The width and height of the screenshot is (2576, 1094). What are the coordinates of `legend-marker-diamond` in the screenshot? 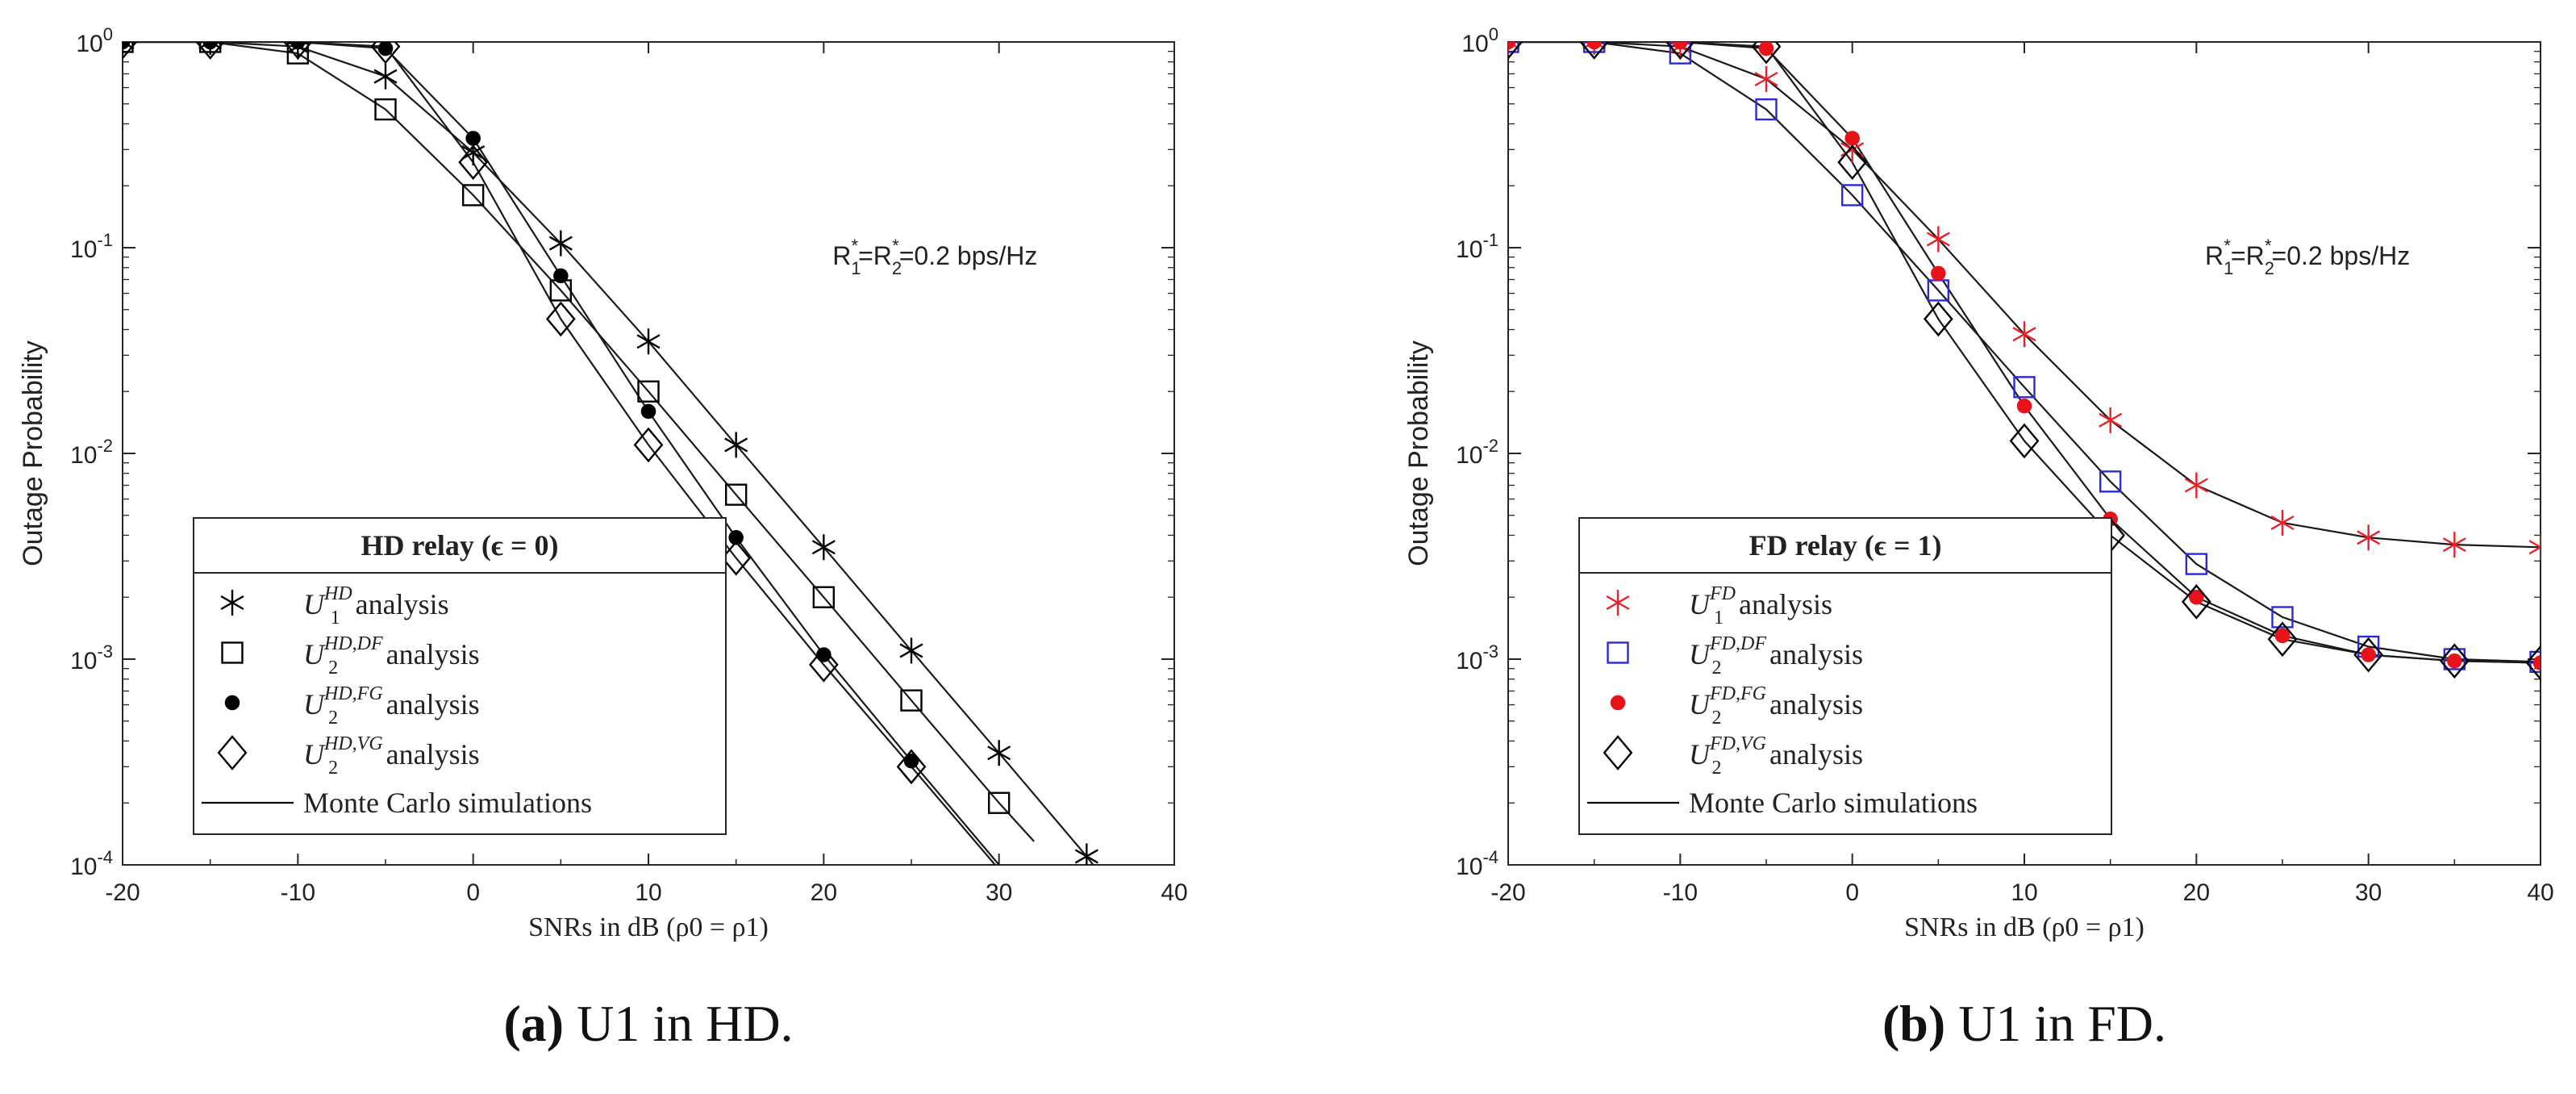 It's located at (232, 752).